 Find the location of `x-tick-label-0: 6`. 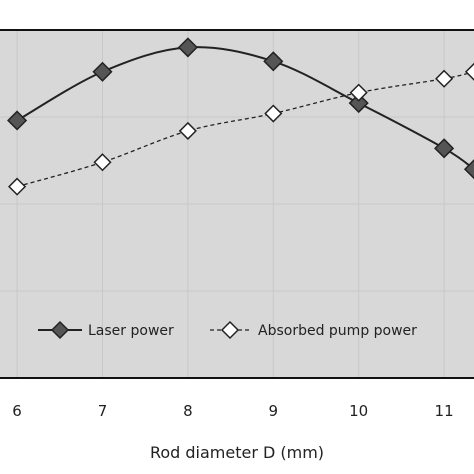

x-tick-label-0: 6 is located at coordinates (17, 411).